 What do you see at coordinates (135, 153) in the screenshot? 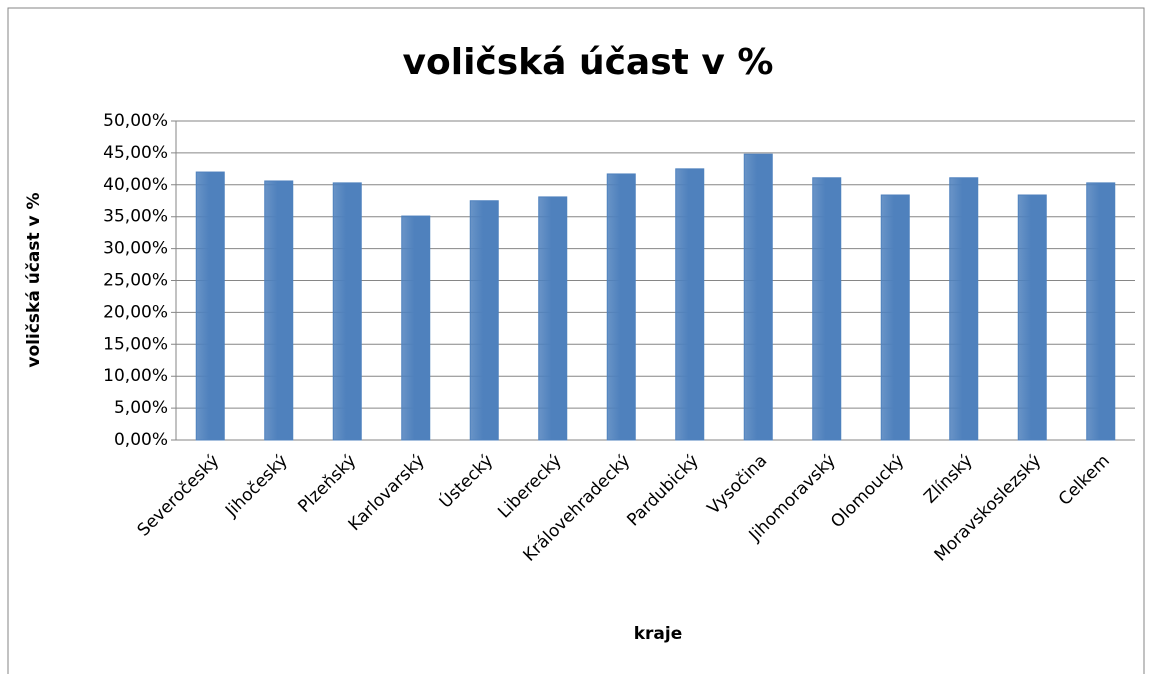
I see `y-tick-label: 45,00%` at bounding box center [135, 153].